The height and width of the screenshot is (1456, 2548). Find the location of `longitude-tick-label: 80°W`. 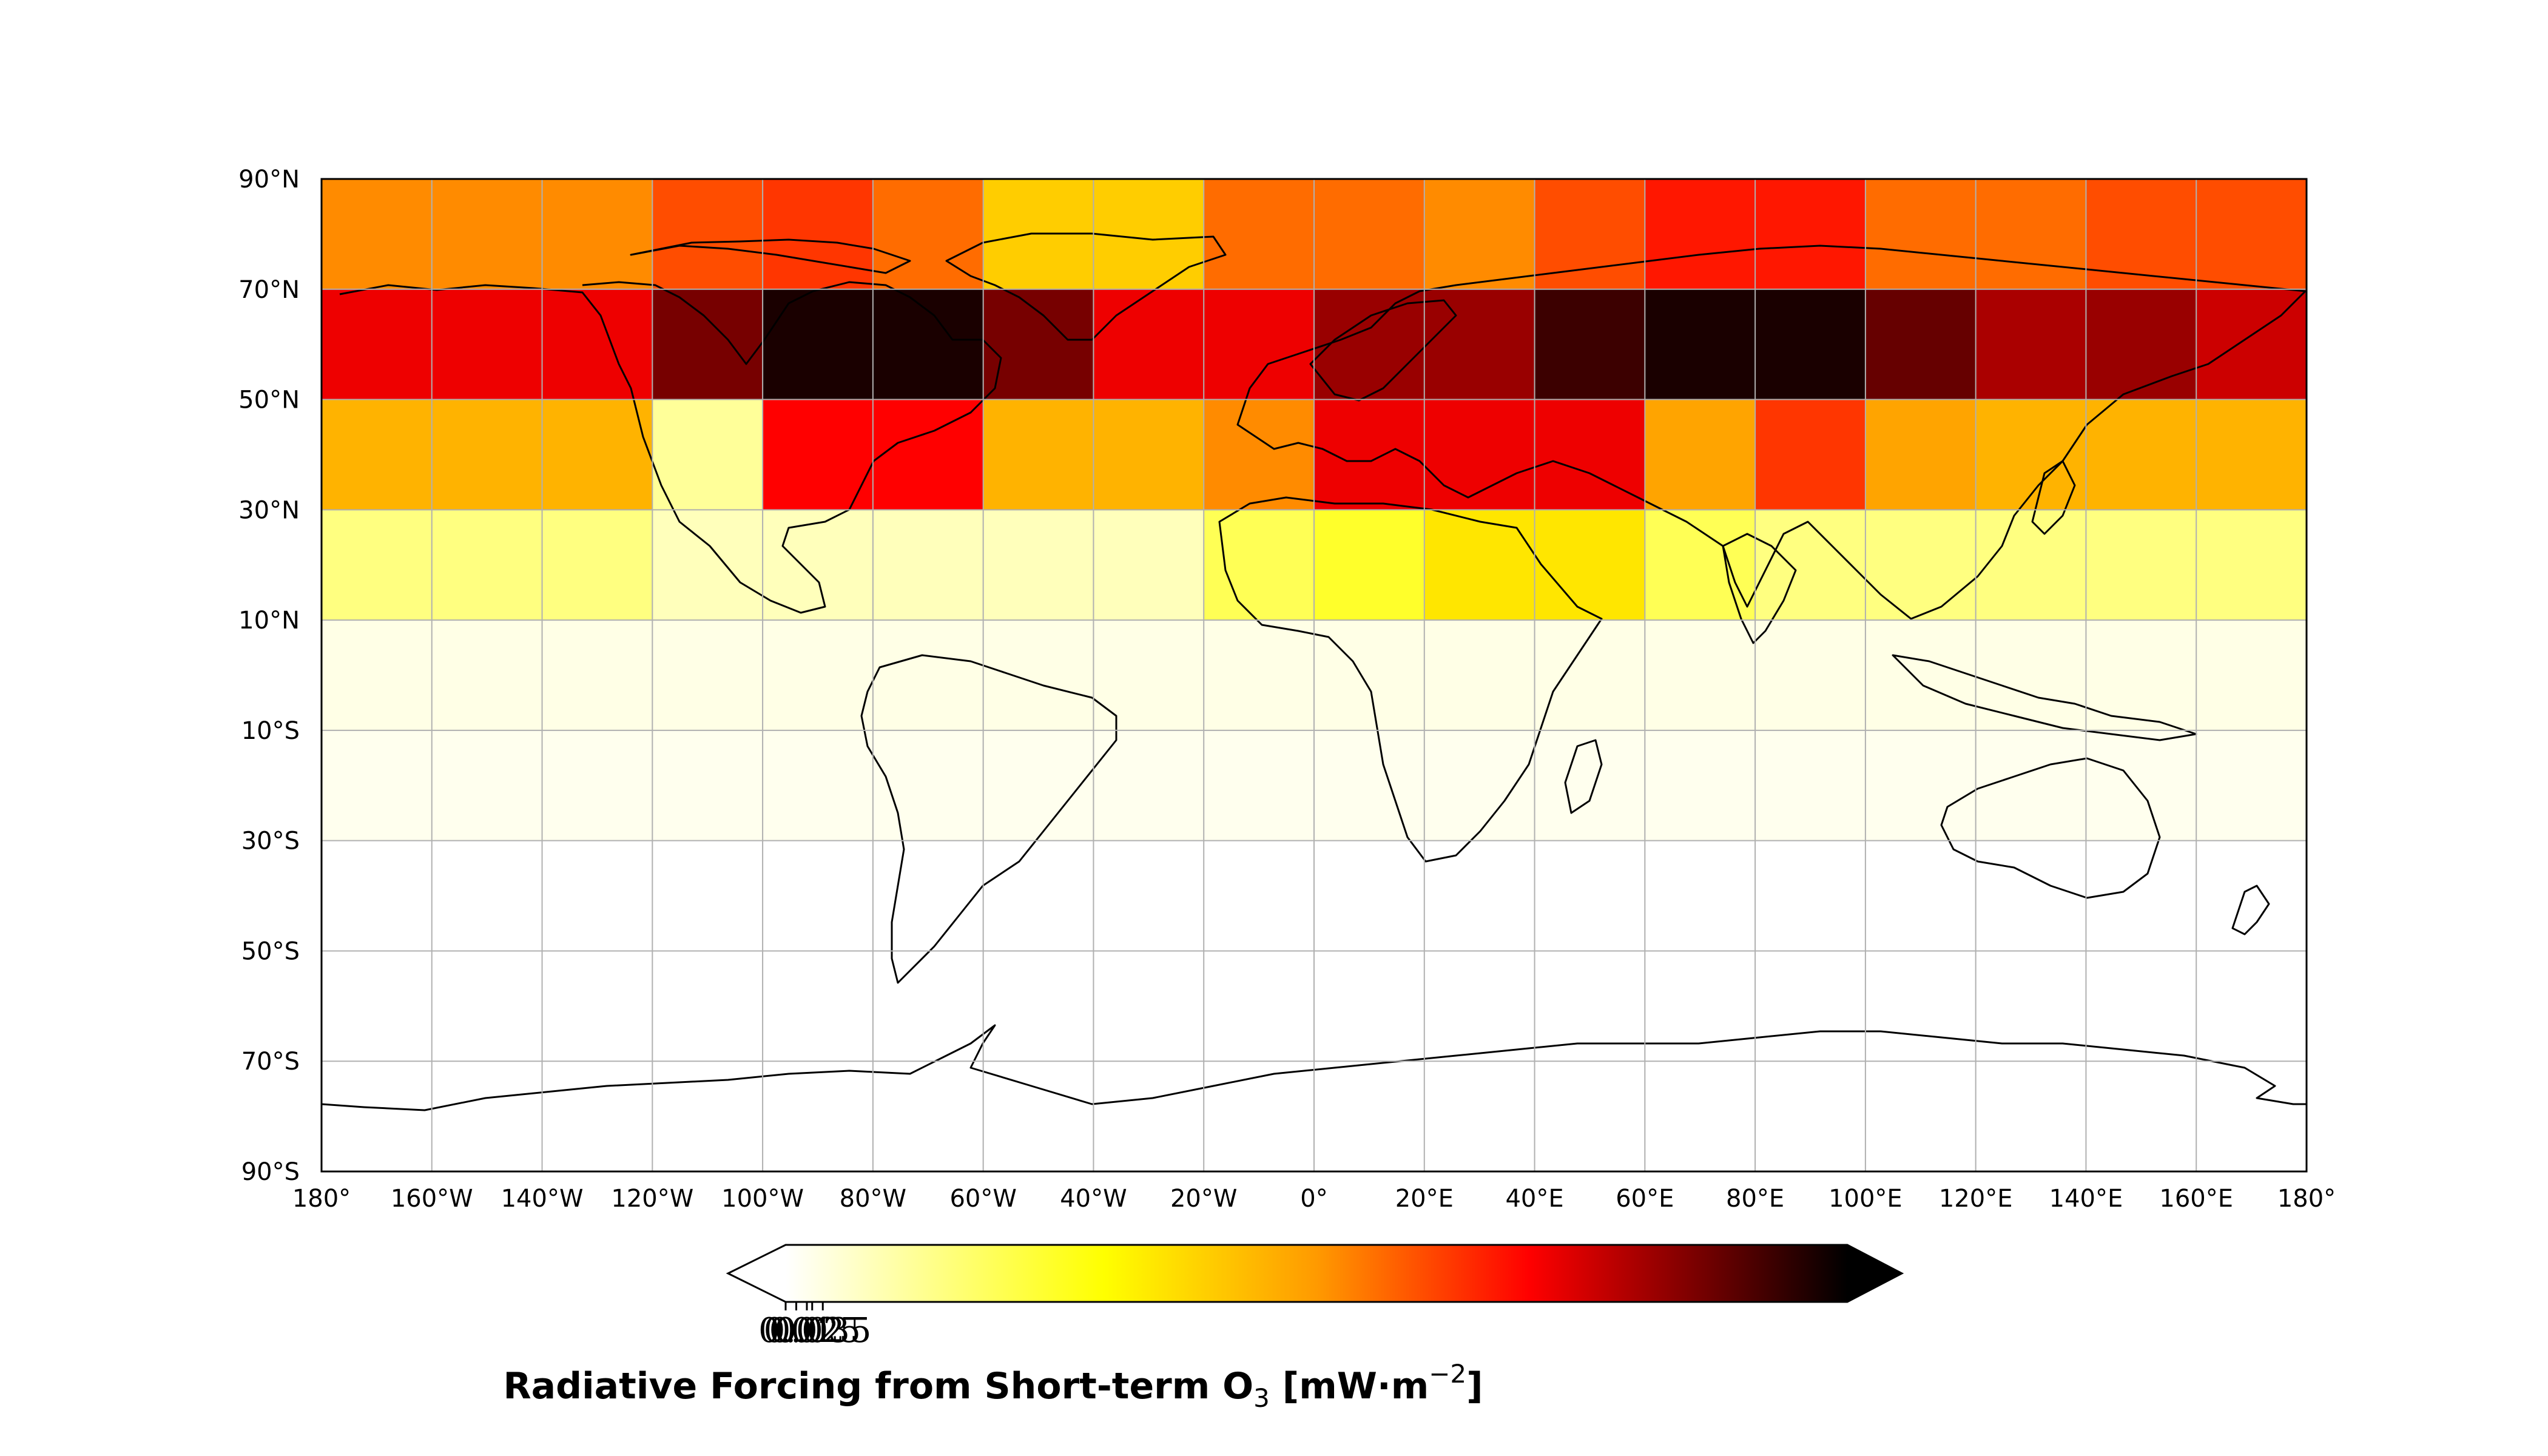

longitude-tick-label: 80°W is located at coordinates (873, 1199).